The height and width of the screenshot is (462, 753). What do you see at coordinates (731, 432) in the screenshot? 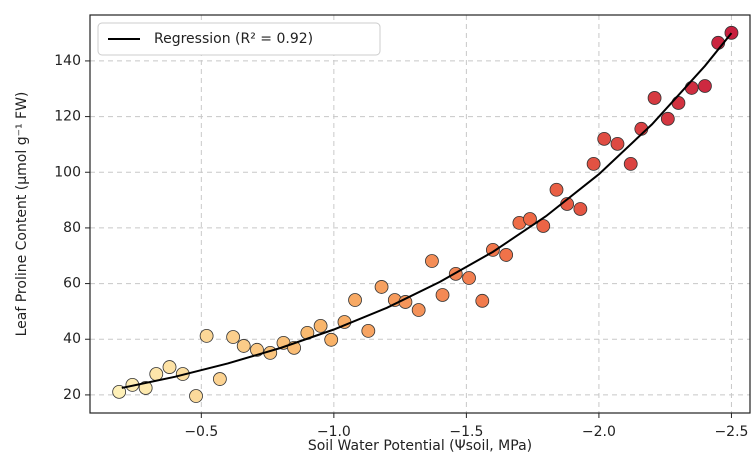
I see `x-tick-label: −2.5` at bounding box center [731, 432].